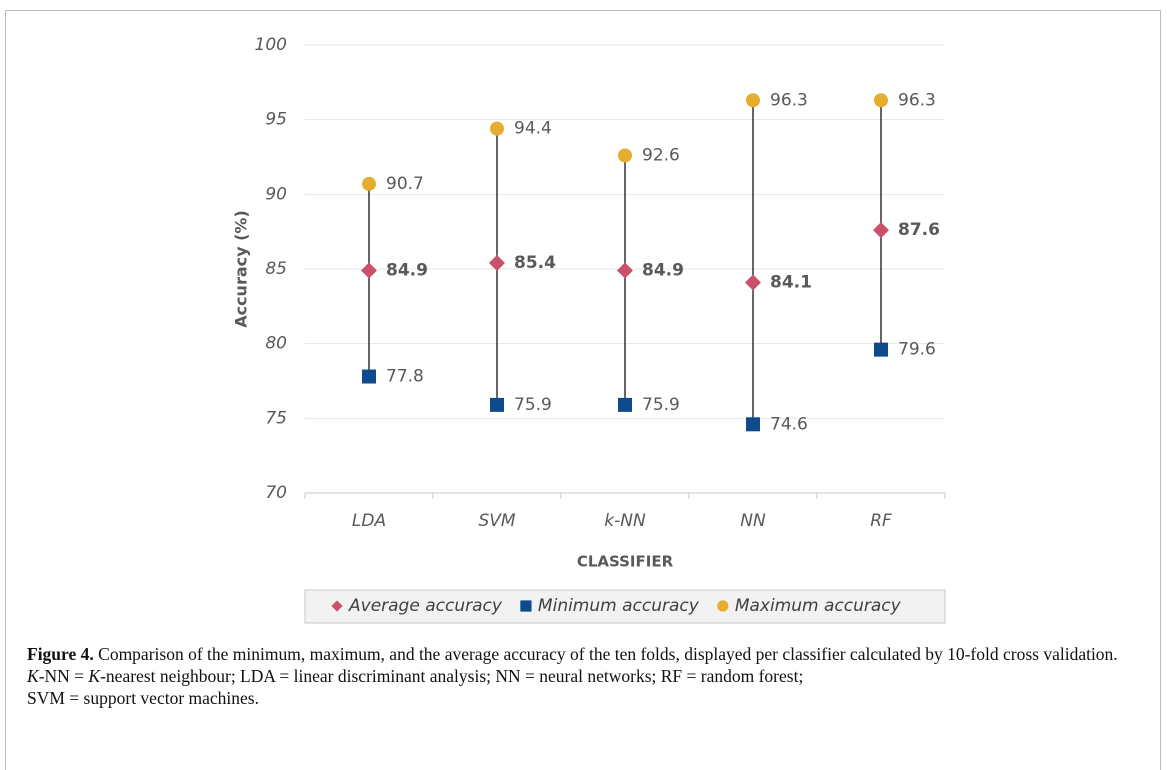 This screenshot has height=770, width=1167. Describe the element at coordinates (791, 282) in the screenshot. I see `data-label: 84.1` at that location.